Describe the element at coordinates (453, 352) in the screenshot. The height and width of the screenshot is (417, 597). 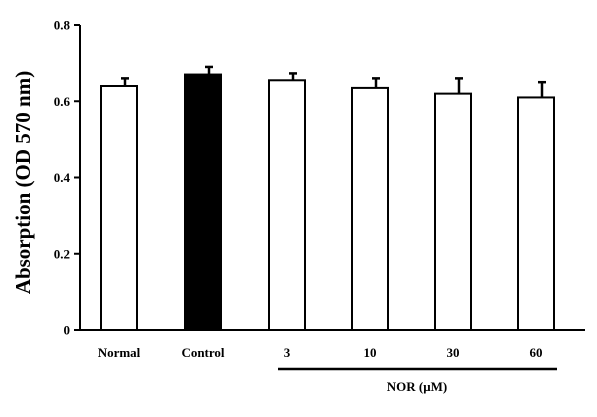
I see `x-tick-label: 30` at that location.